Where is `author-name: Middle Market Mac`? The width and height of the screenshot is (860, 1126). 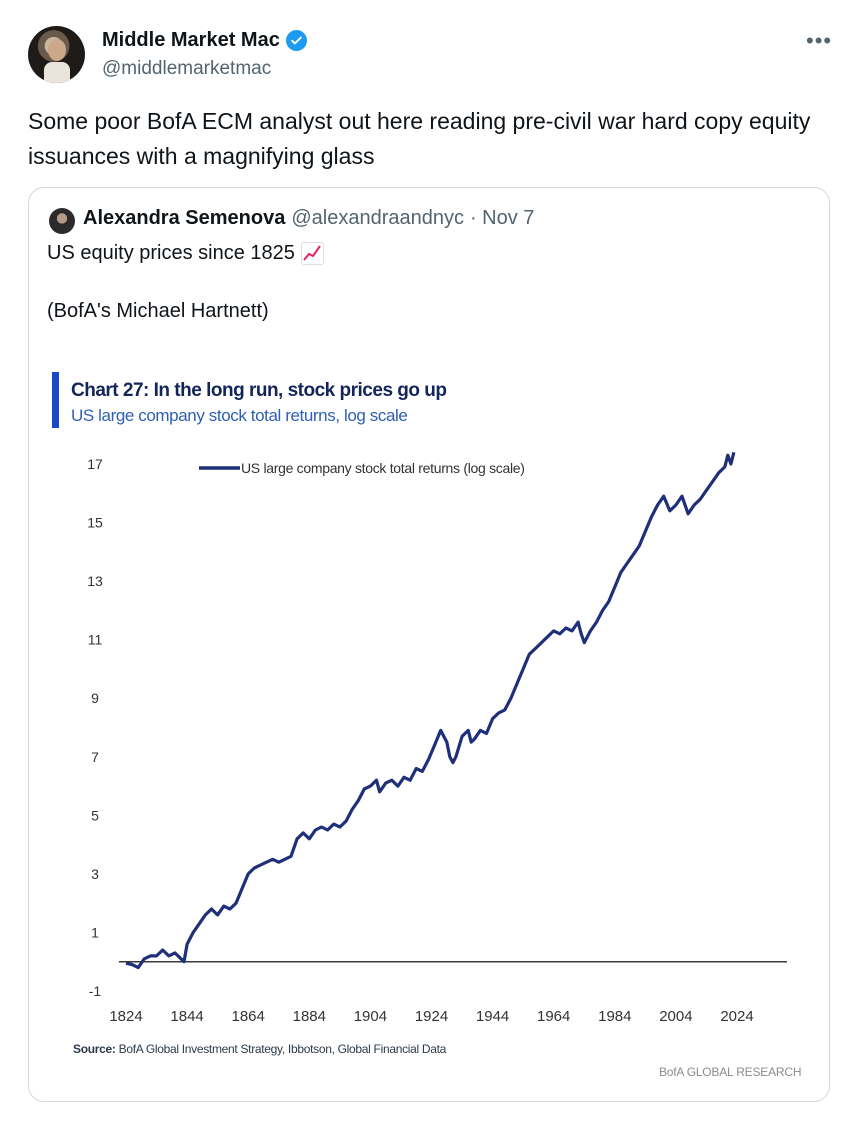 author-name: Middle Market Mac is located at coordinates (191, 40).